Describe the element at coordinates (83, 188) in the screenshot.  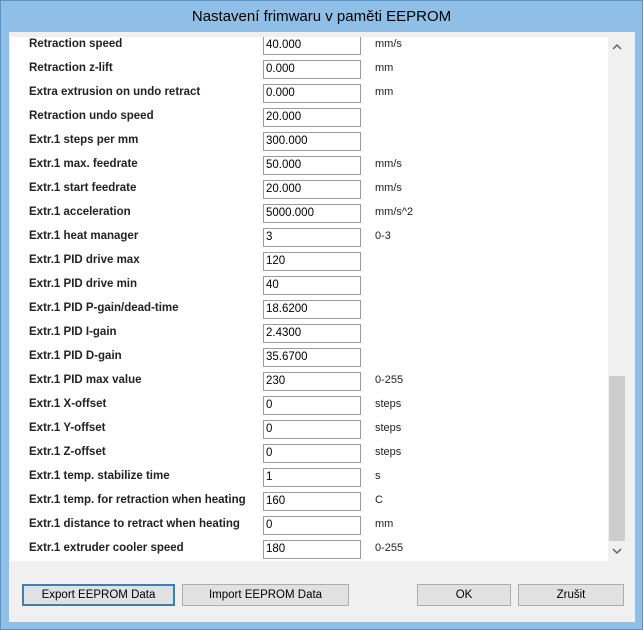
I see `setting-label: Extr.1 start feedrate` at that location.